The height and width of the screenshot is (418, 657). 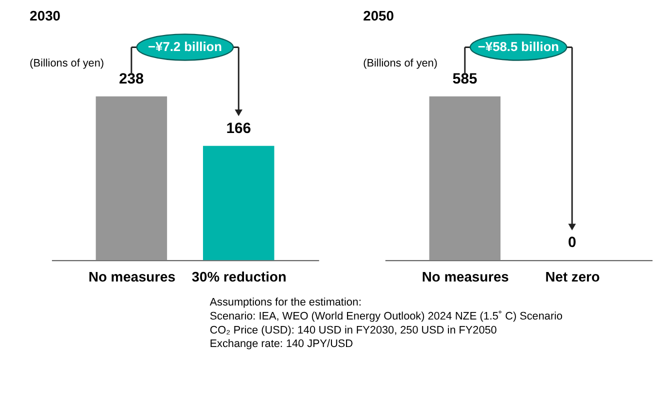 I want to click on text: −¥58.5 billion, so click(x=519, y=46).